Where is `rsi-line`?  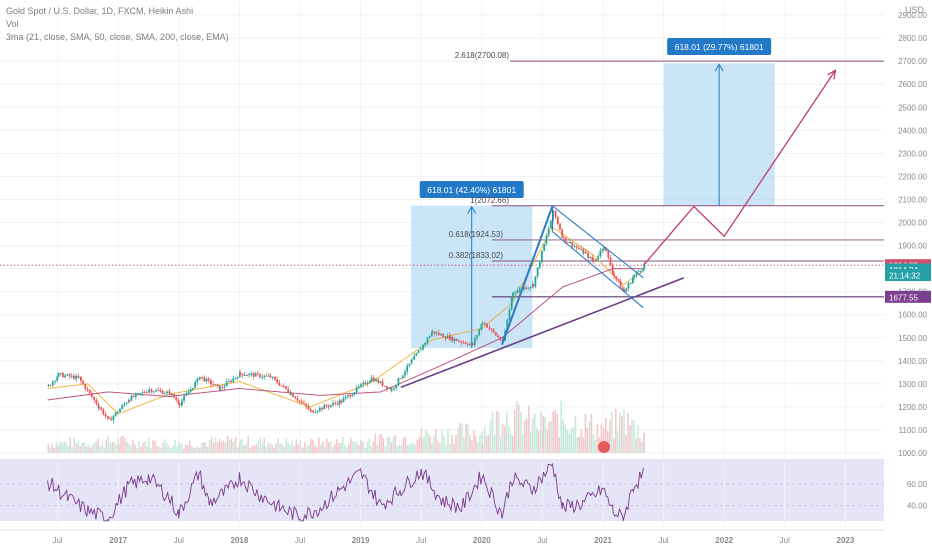 rsi-line is located at coordinates (345, 492).